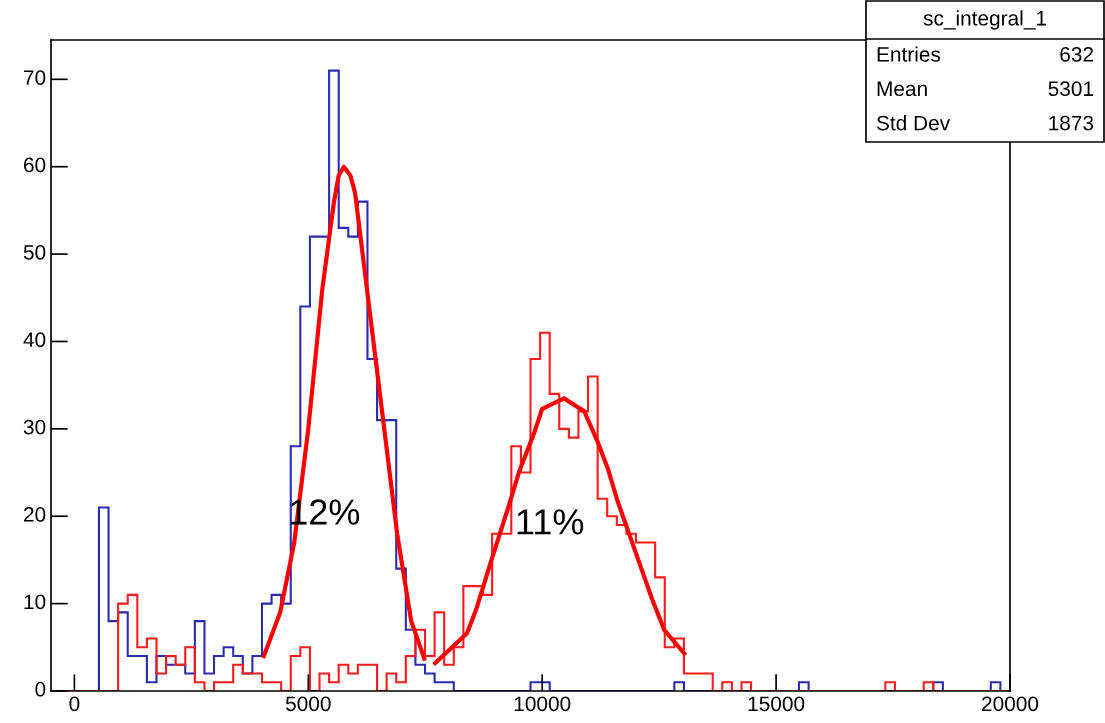  I want to click on y-tick-label: 60, so click(35, 165).